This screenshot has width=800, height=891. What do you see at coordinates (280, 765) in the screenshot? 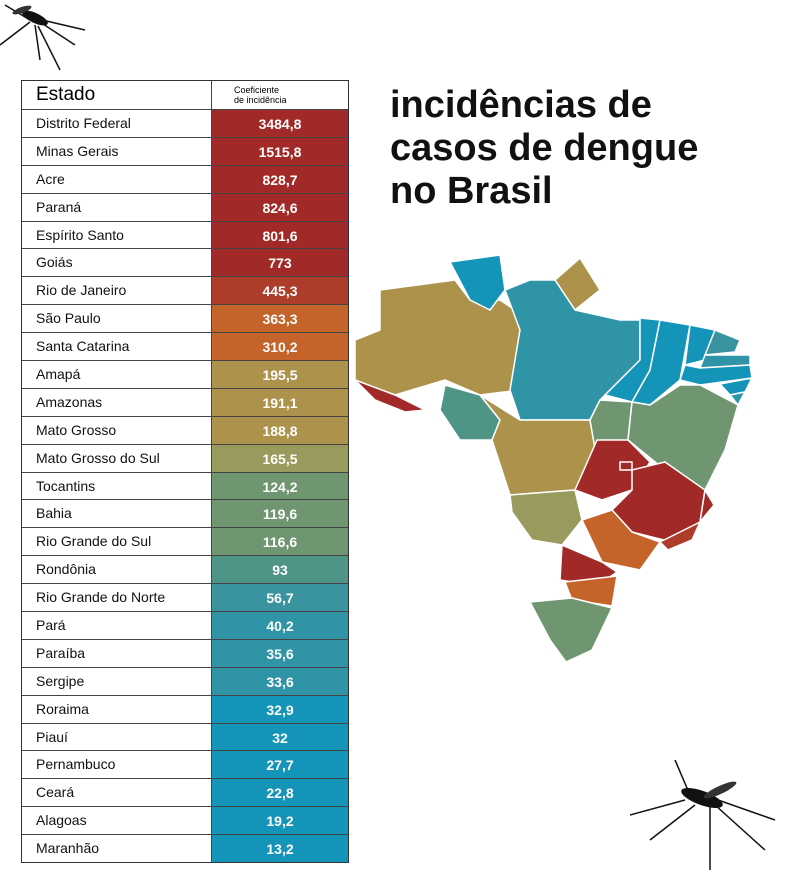
I see `incidence-value: 27,7` at bounding box center [280, 765].